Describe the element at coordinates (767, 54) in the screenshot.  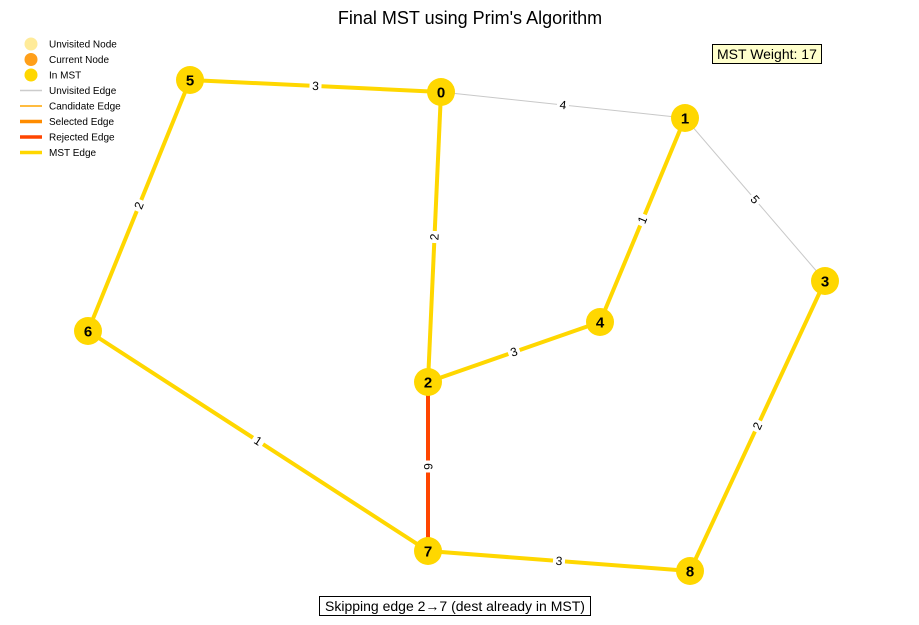
I see `mst-weight-box: MST Weight: 17` at that location.